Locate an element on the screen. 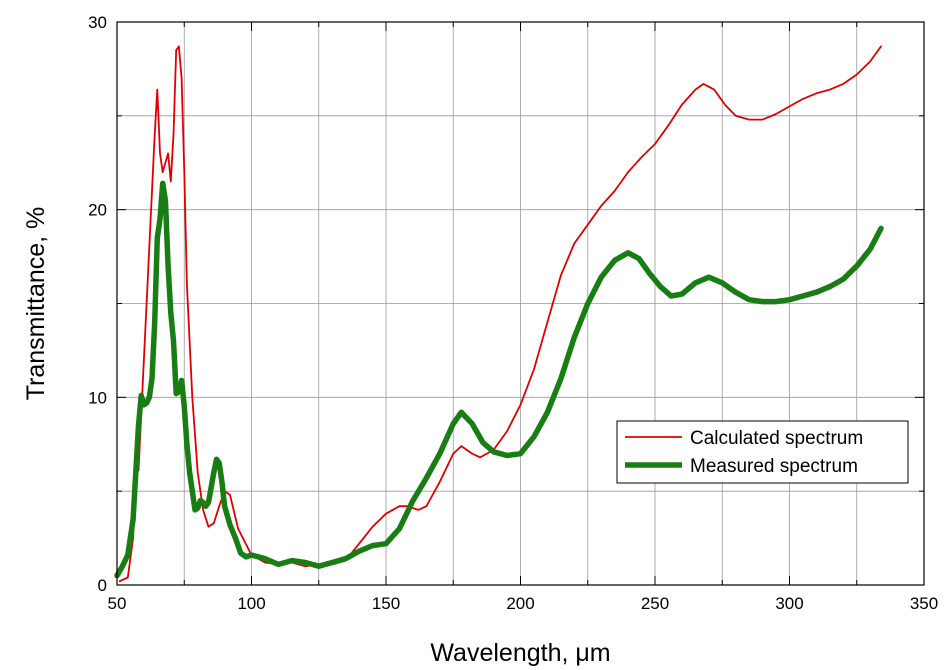  x-tick-label: 100 is located at coordinates (251, 603).